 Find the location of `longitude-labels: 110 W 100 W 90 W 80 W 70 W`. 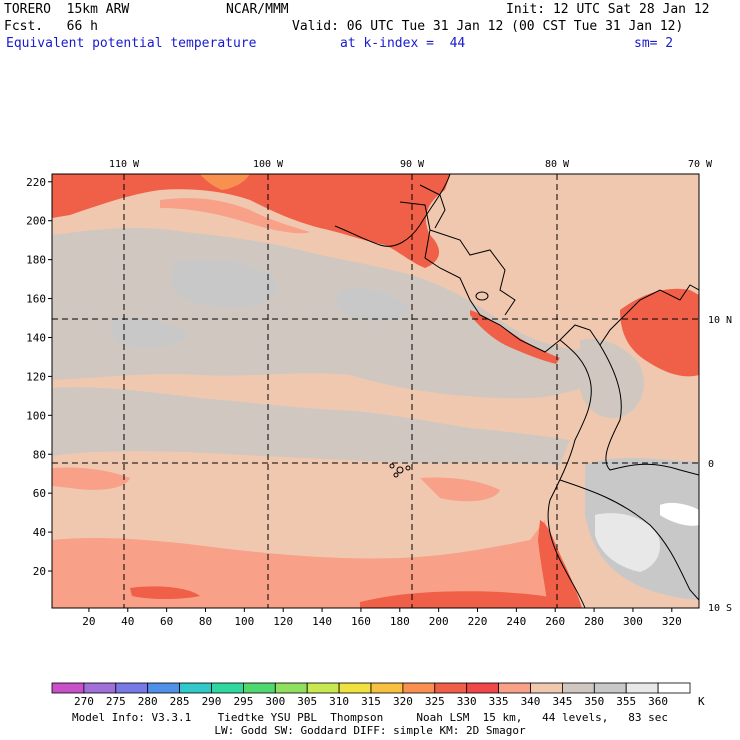

longitude-labels: 110 W 100 W 90 W 80 W 70 W is located at coordinates (411, 164).